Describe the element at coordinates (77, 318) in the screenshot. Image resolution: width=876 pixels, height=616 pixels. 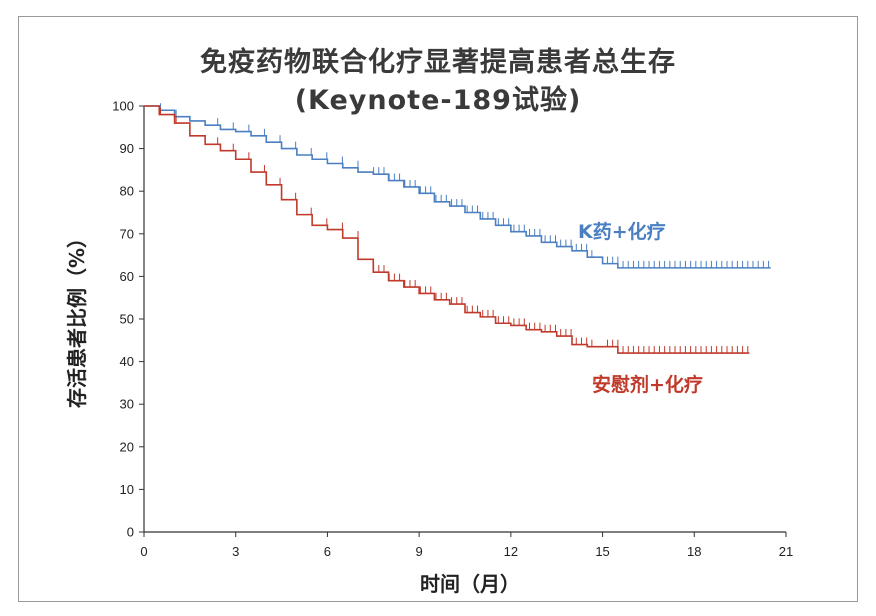
I see `y-axis-title: 存活患者比例（%）` at that location.